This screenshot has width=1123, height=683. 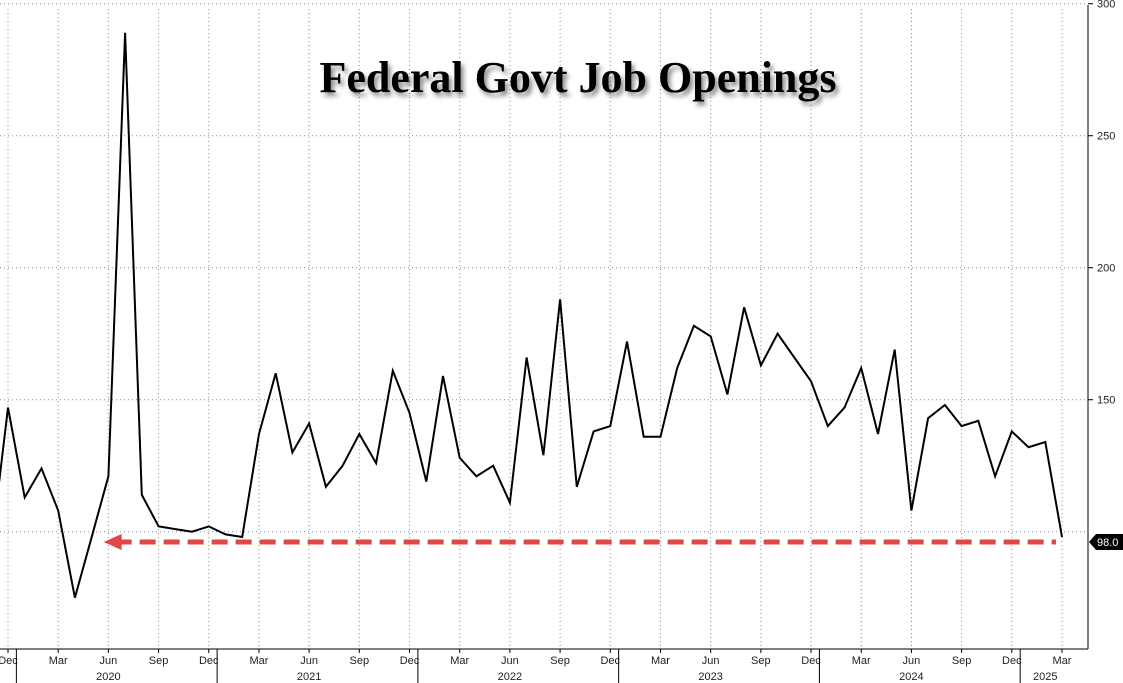 What do you see at coordinates (309, 677) in the screenshot?
I see `x-year-label: 2021` at bounding box center [309, 677].